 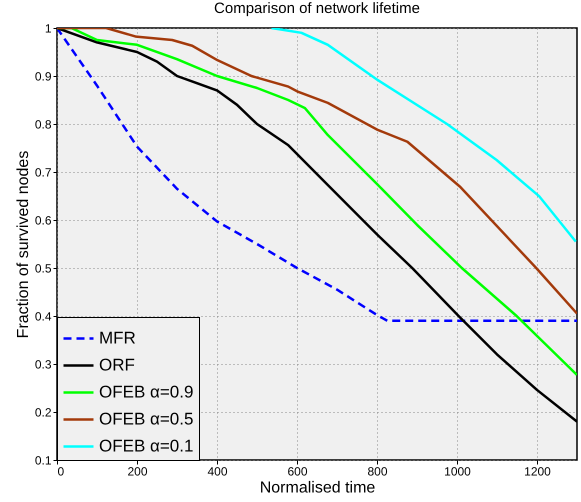 What do you see at coordinates (538, 471) in the screenshot?
I see `x-tick-label: 1200` at bounding box center [538, 471].